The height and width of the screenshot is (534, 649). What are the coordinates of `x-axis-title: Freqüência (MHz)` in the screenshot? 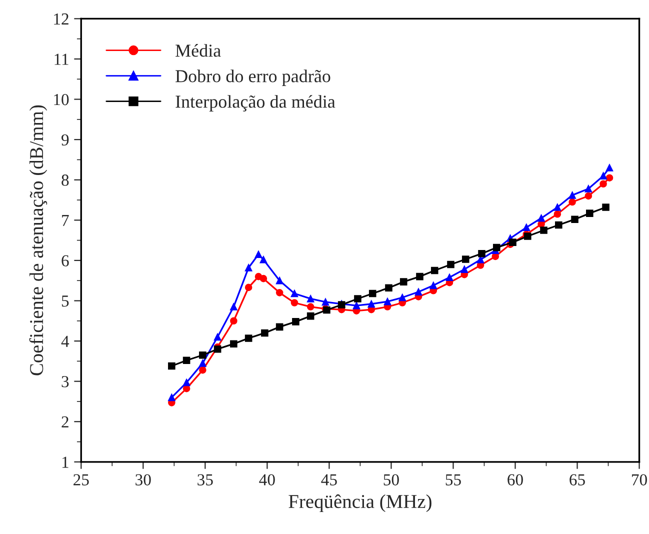 It's located at (360, 503).